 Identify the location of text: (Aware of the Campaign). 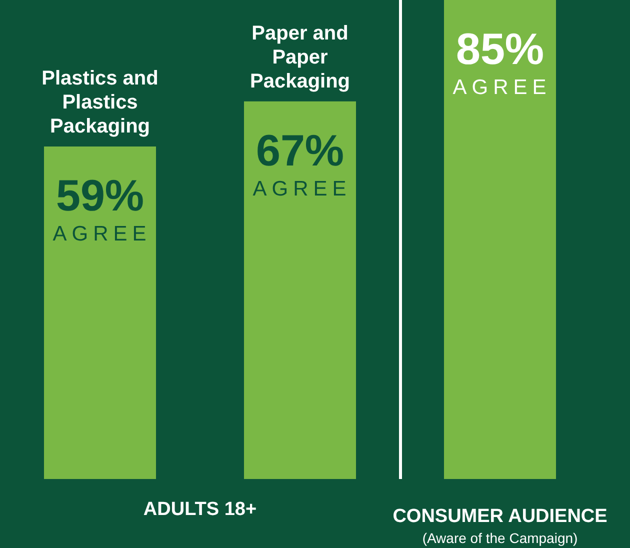
(500, 538).